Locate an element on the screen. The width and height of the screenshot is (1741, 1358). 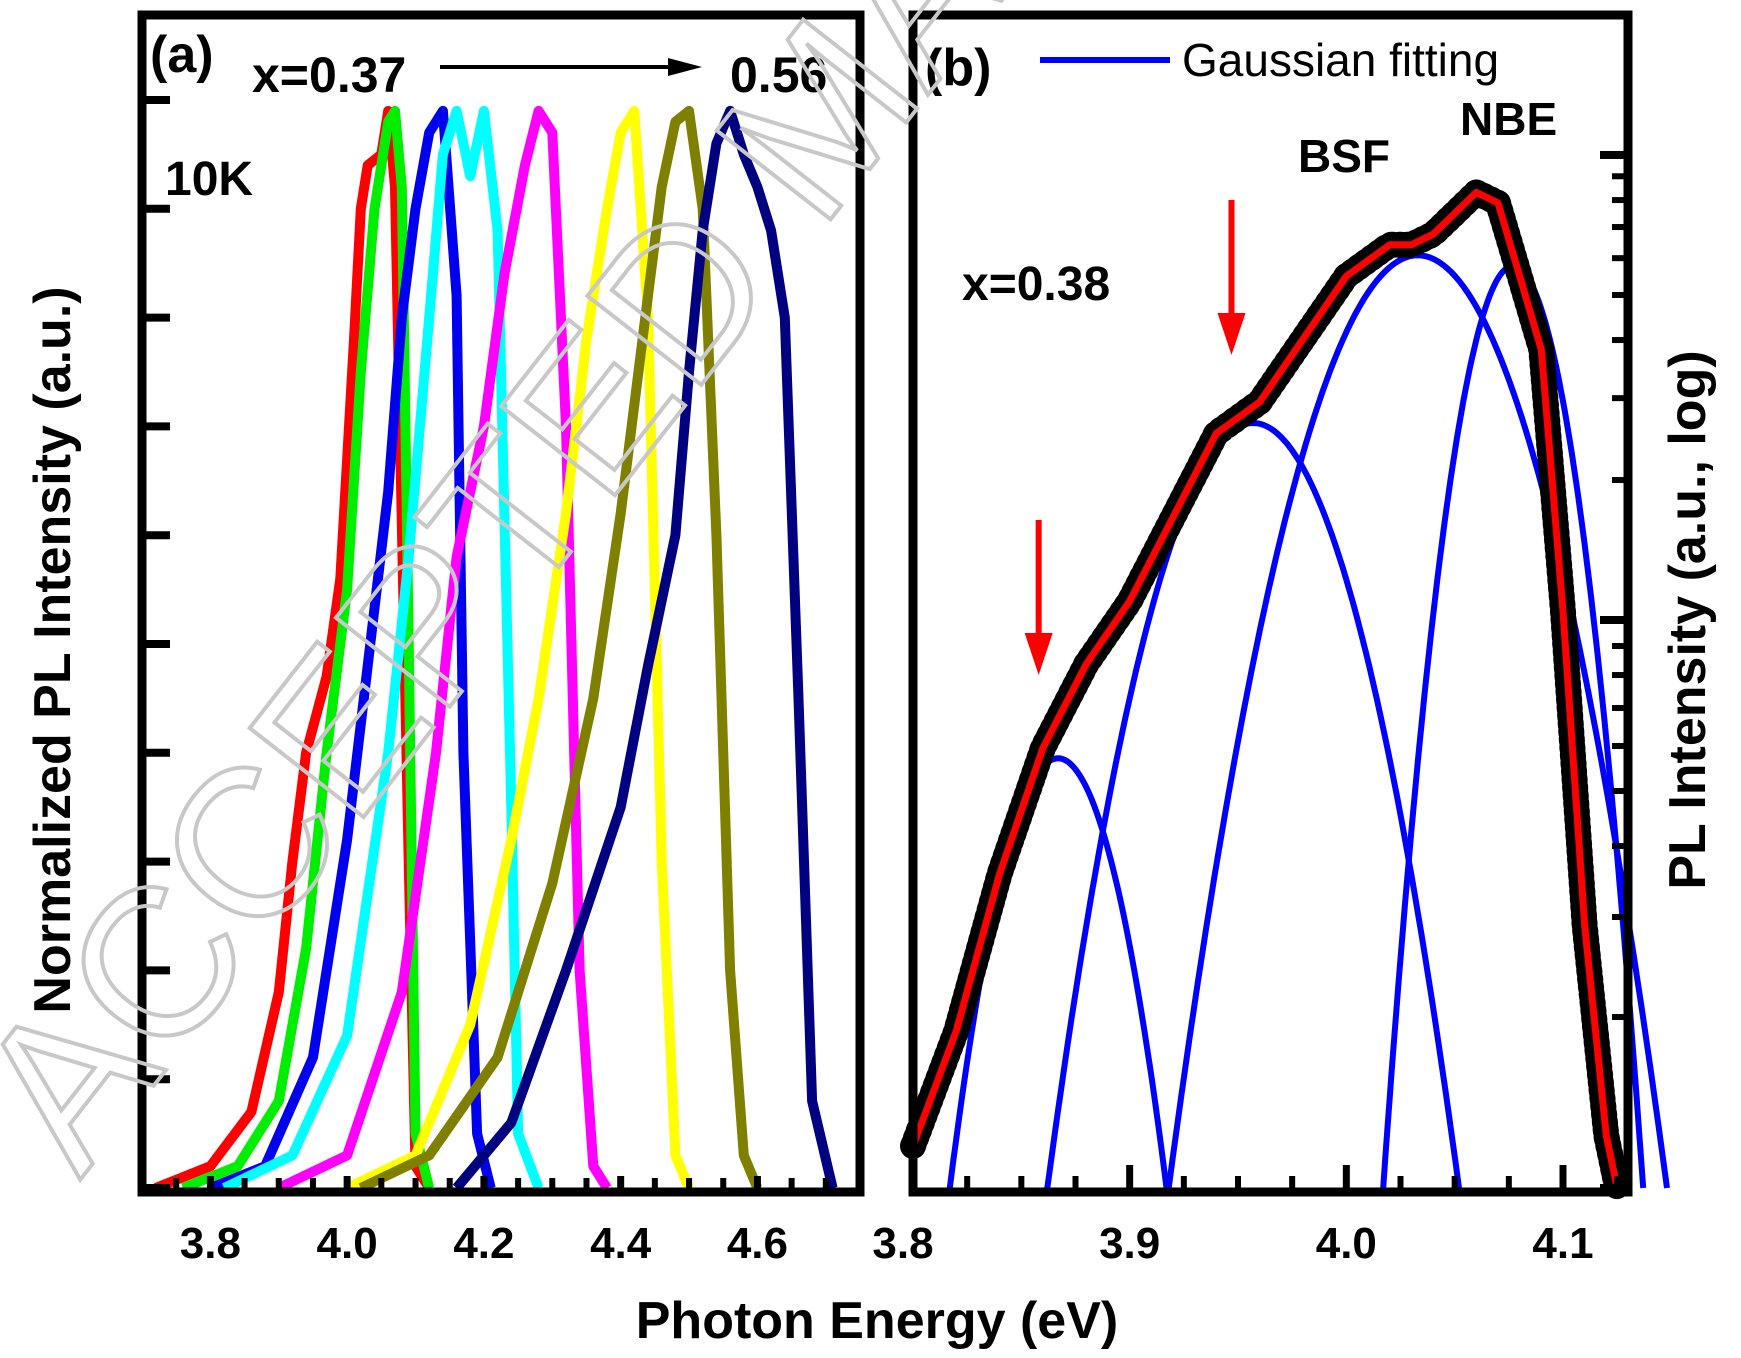
peak-label-bsf: BSF is located at coordinates (1344, 156).